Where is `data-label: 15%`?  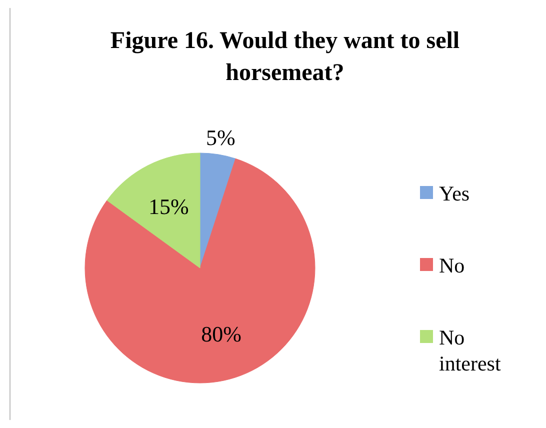 data-label: 15% is located at coordinates (168, 207).